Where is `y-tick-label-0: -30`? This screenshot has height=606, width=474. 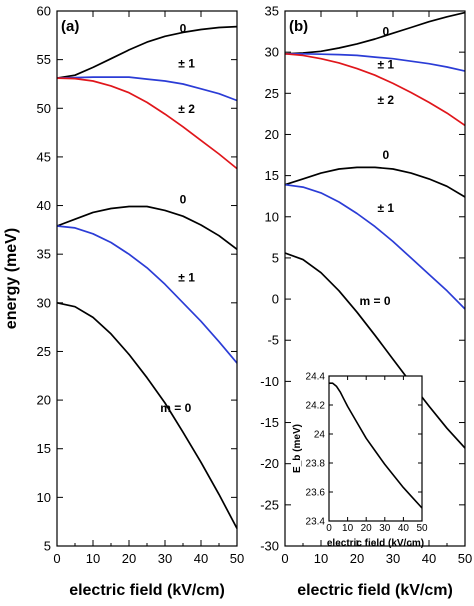
y-tick-label-0: -30 is located at coordinates (269, 546).